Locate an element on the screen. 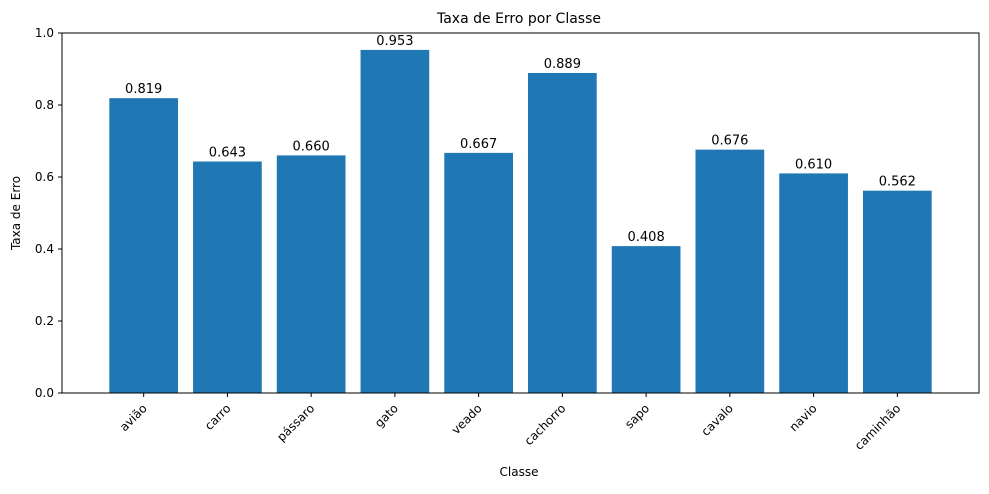 This screenshot has width=989, height=494. x-tick-label: sapo is located at coordinates (637, 416).